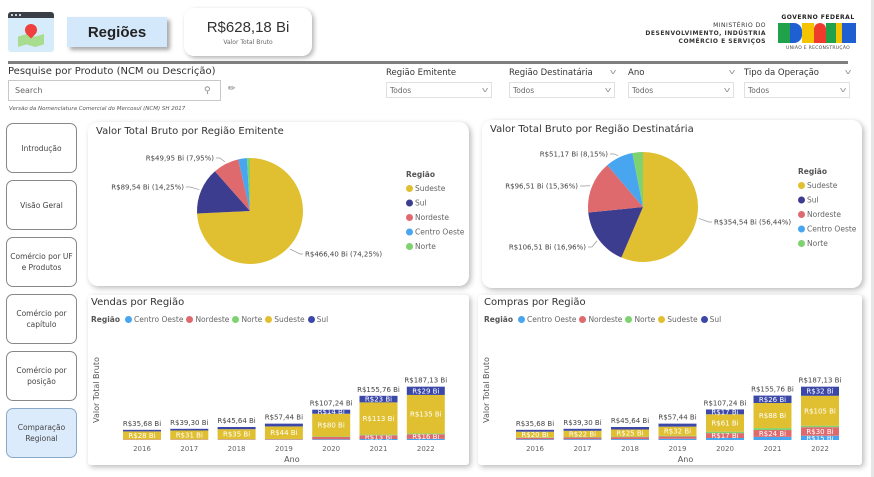 This screenshot has height=477, width=874. I want to click on slicer-regiao-destinataria: Região Destinatária v Todos v, so click(563, 83).